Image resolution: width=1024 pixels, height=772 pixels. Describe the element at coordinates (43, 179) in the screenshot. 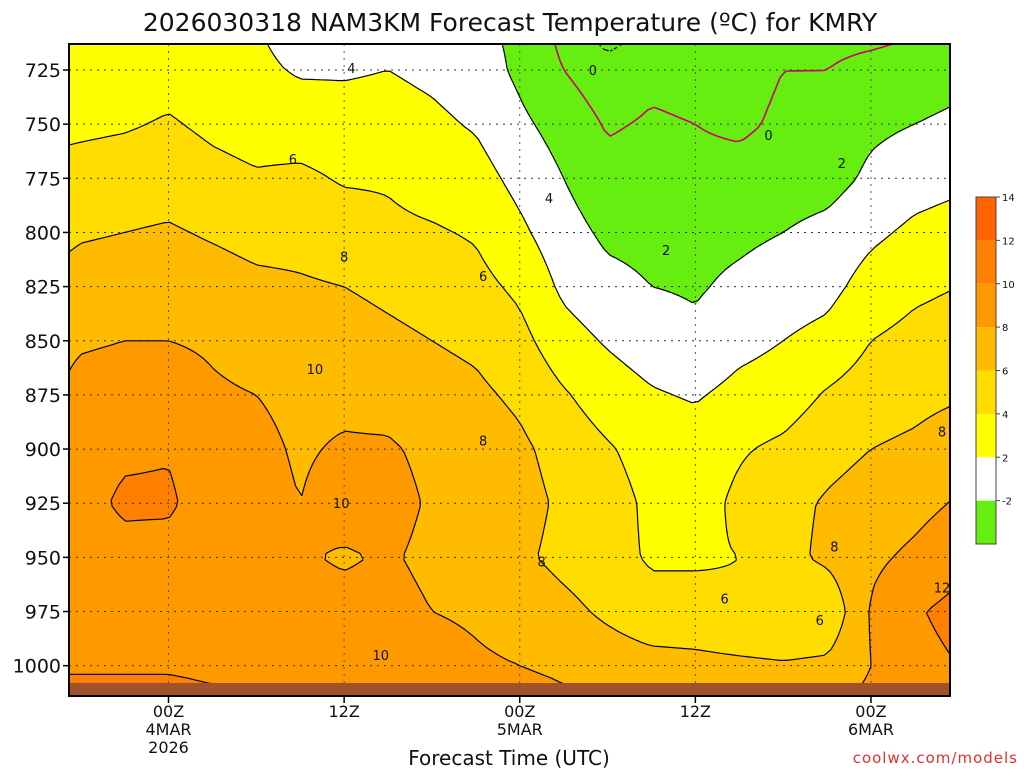

I see `y-tick-label: 775` at that location.